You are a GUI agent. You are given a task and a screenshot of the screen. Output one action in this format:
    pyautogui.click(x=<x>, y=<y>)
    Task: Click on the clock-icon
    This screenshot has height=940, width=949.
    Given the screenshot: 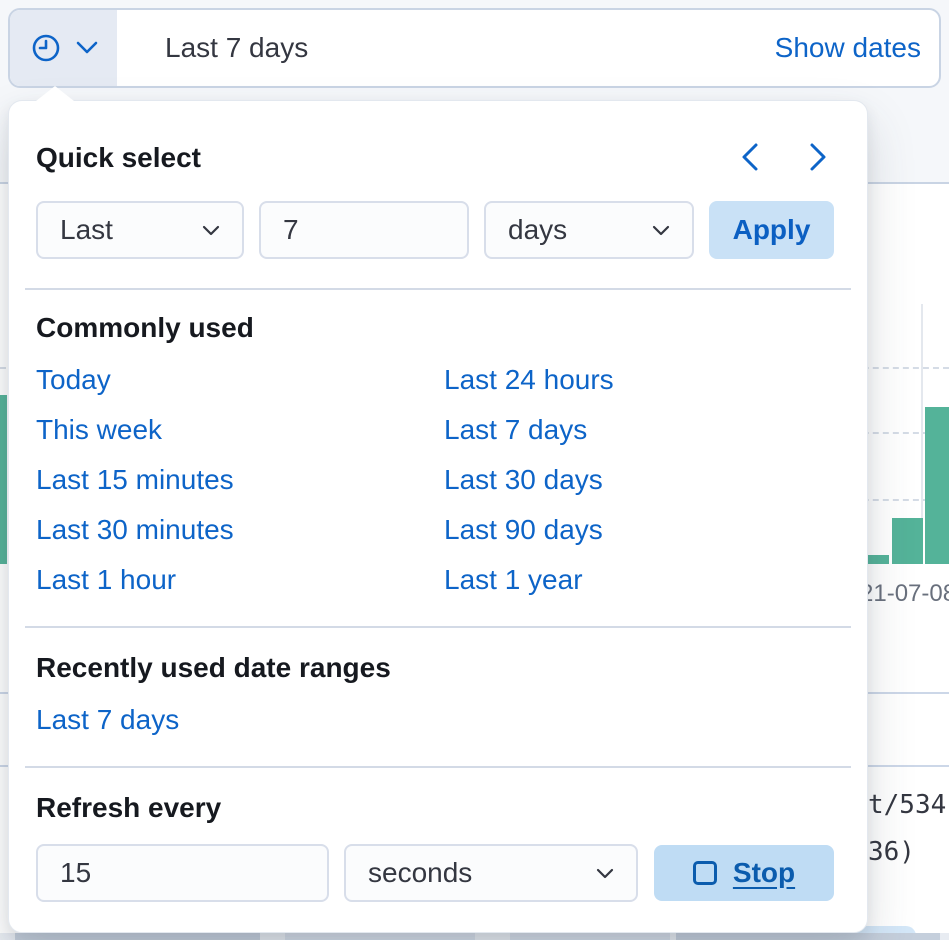 What is the action you would take?
    pyautogui.click(x=45, y=48)
    